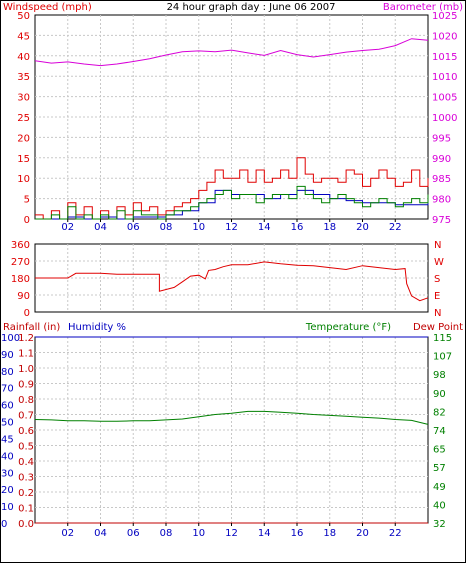  Describe the element at coordinates (26, 462) in the screenshot. I see `rainfall-tick-label: 0.4` at that location.